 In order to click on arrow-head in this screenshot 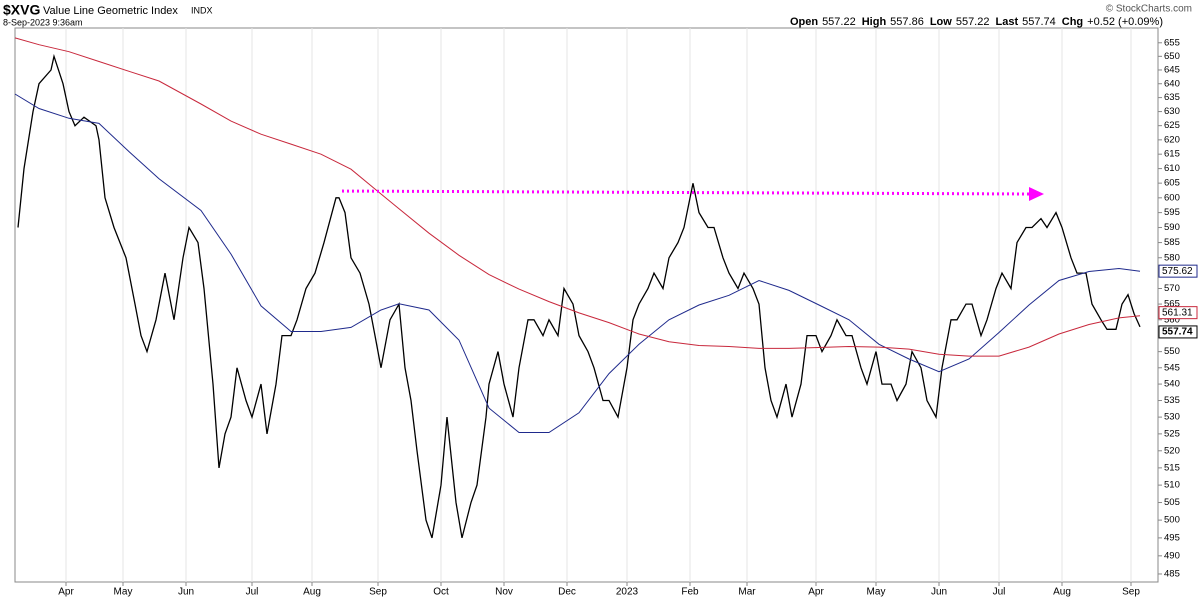, I will do `click(1036, 193)`.